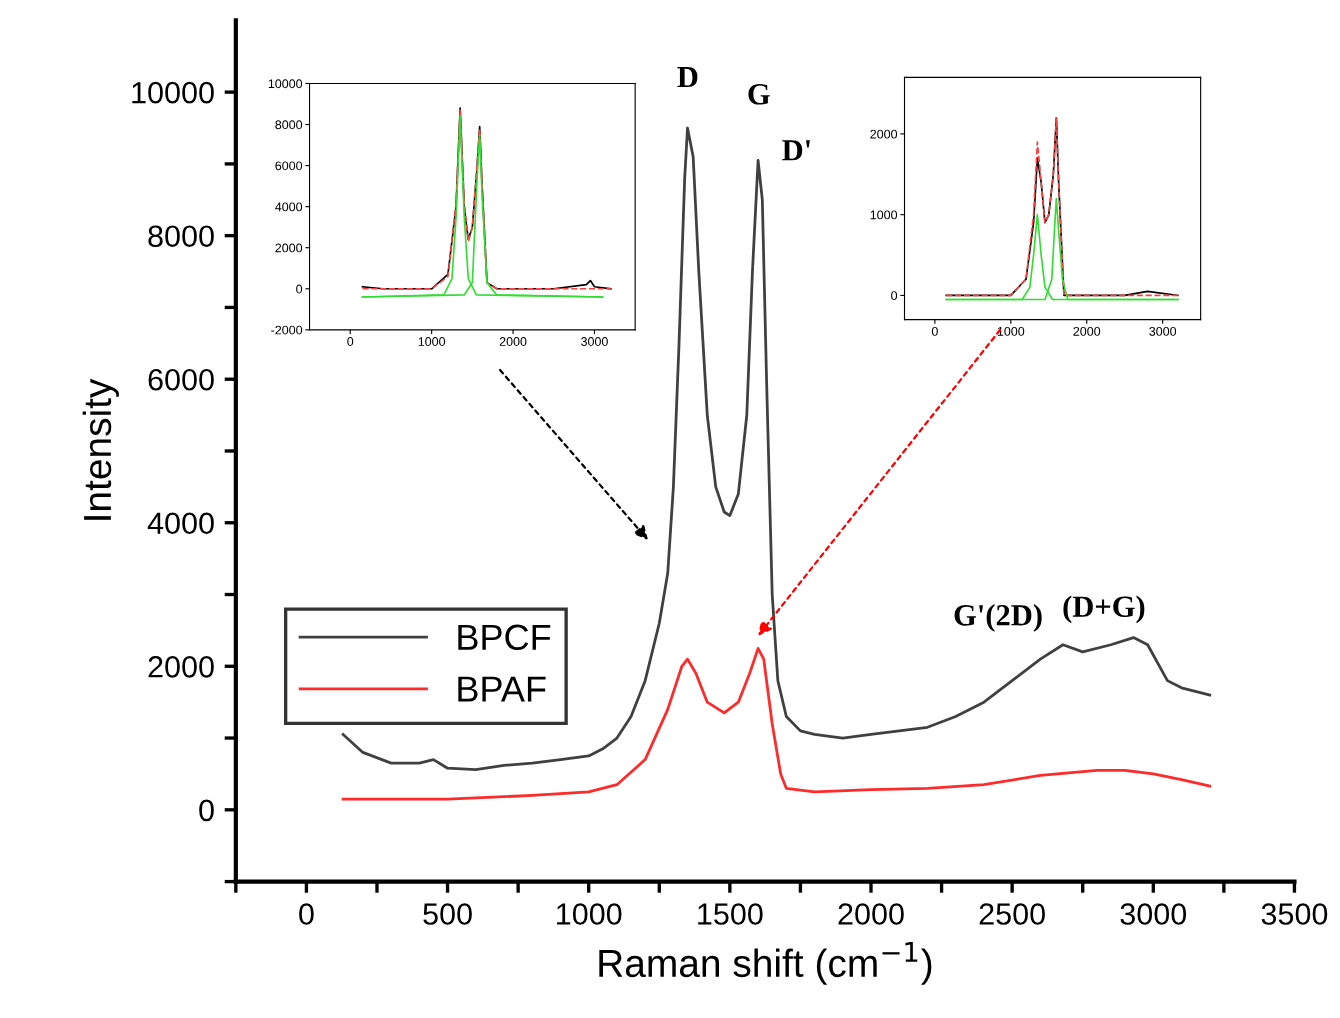 The image size is (1340, 1018). Describe the element at coordinates (1012, 914) in the screenshot. I see `x-tick-label: 2500` at that location.